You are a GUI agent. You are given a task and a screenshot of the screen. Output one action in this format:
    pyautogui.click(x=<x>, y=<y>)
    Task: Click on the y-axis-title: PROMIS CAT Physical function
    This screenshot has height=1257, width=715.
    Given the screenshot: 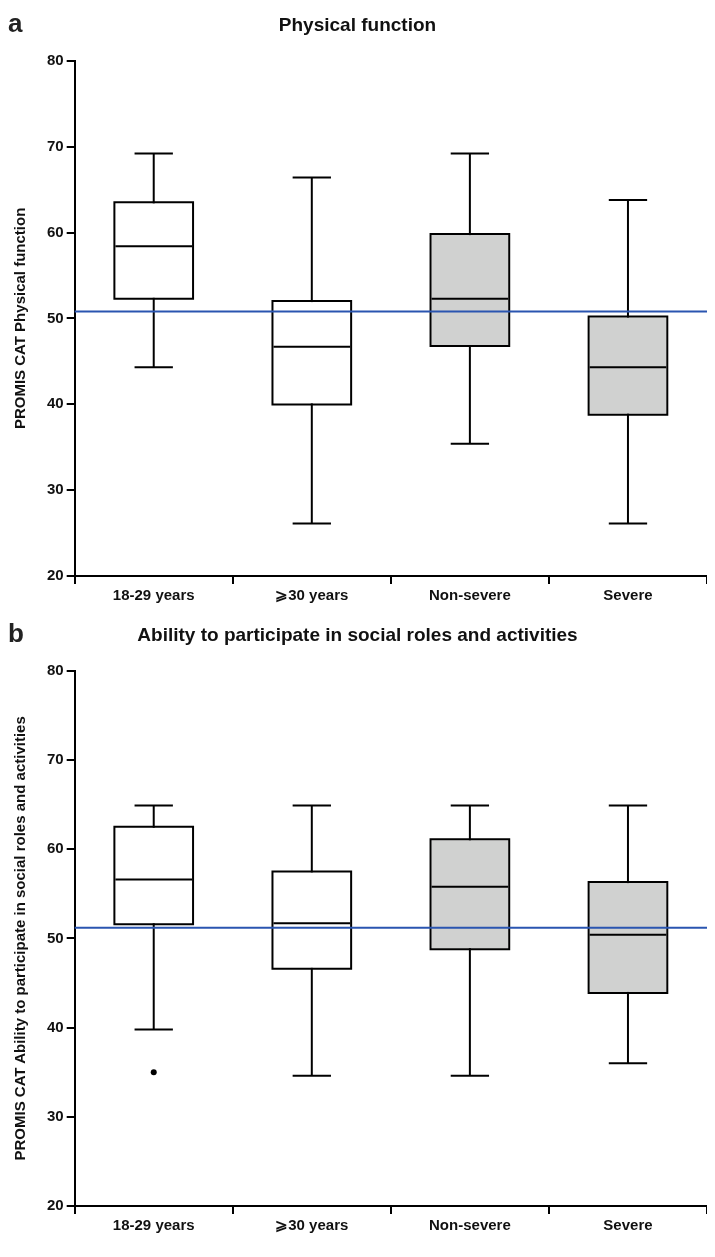 What is the action you would take?
    pyautogui.click(x=20, y=318)
    